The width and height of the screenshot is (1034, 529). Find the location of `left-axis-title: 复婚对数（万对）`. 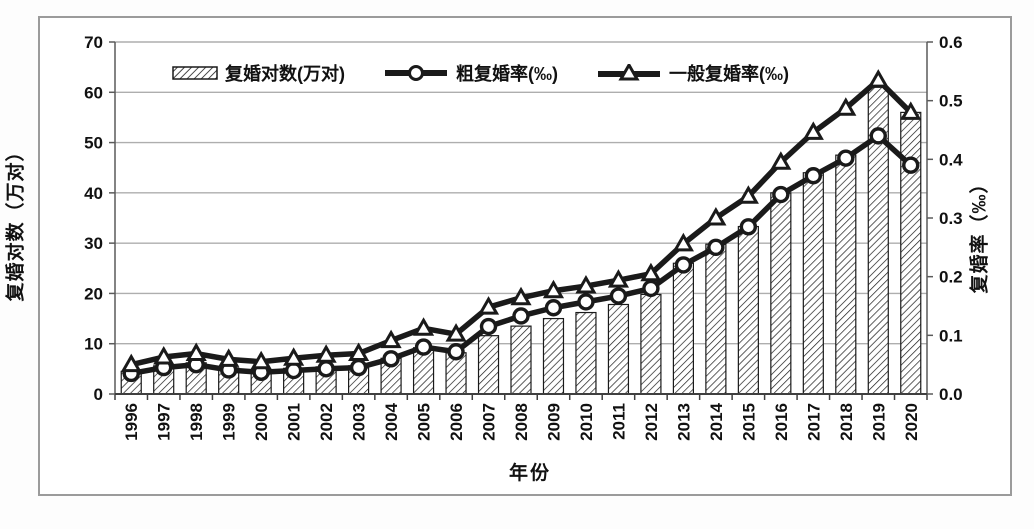

left-axis-title: 复婚对数（万对） is located at coordinates (16, 221).